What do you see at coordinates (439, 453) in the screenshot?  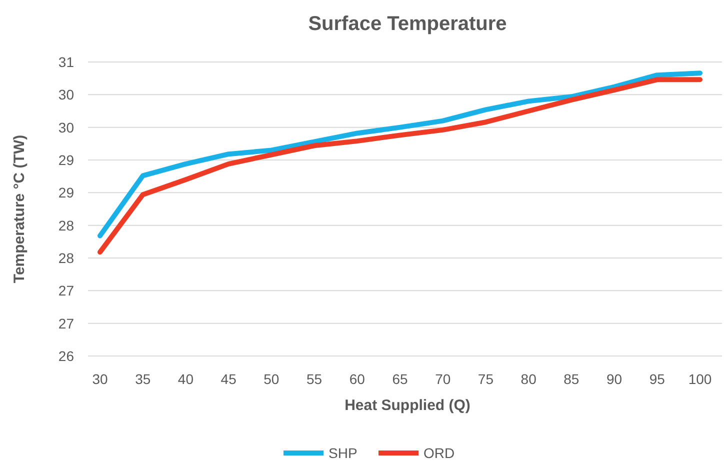 I see `legend-label: ORD` at bounding box center [439, 453].